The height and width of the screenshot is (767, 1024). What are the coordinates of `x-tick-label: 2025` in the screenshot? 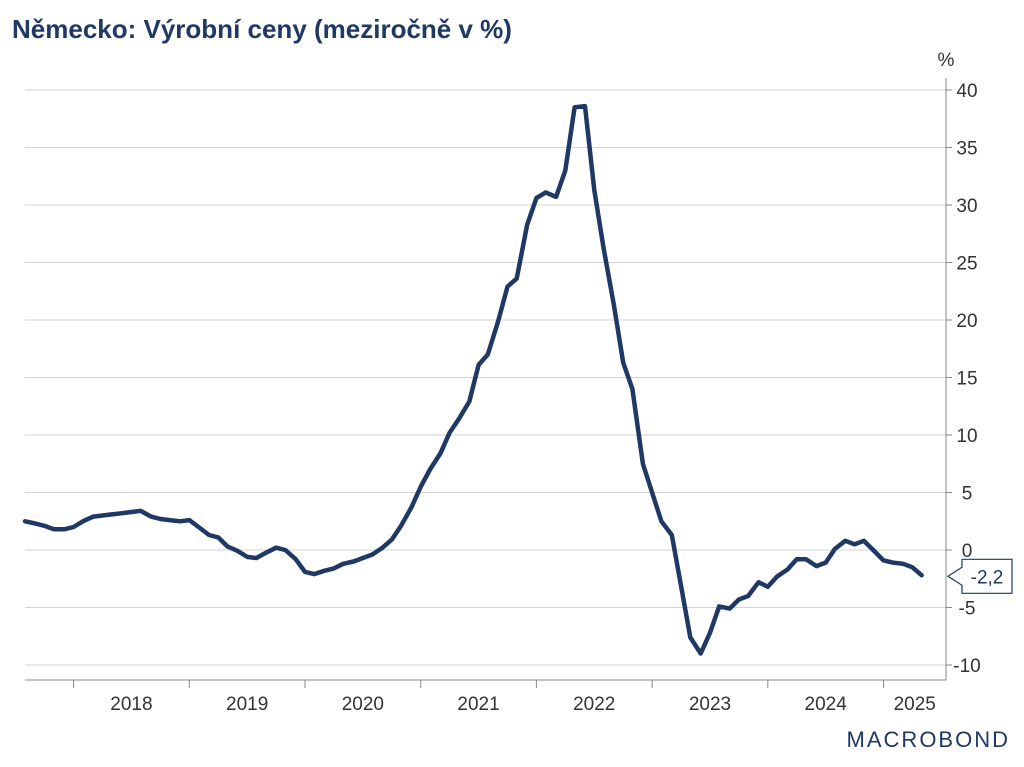 It's located at (915, 704).